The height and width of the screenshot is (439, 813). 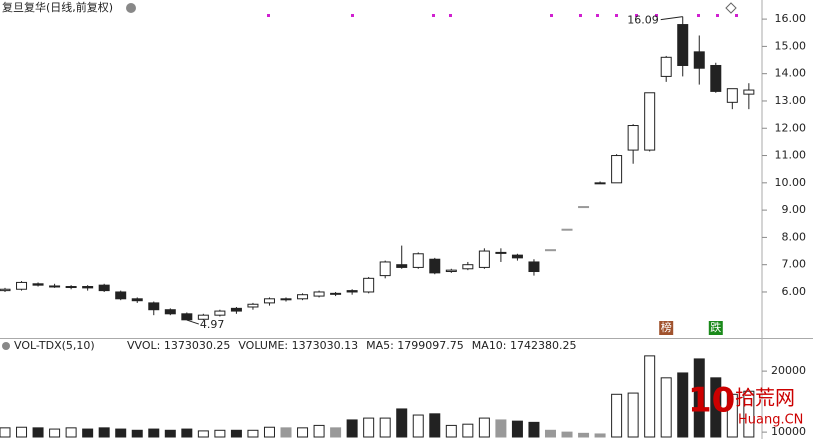 I want to click on watermark-name: 拾荒网, so click(x=765, y=398).